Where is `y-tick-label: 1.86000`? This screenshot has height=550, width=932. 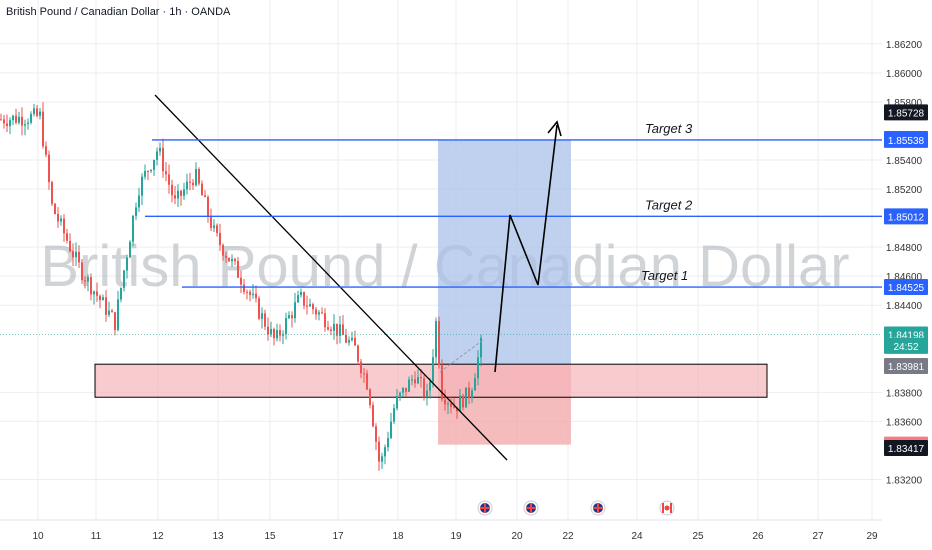
y-tick-label: 1.86000 is located at coordinates (904, 74).